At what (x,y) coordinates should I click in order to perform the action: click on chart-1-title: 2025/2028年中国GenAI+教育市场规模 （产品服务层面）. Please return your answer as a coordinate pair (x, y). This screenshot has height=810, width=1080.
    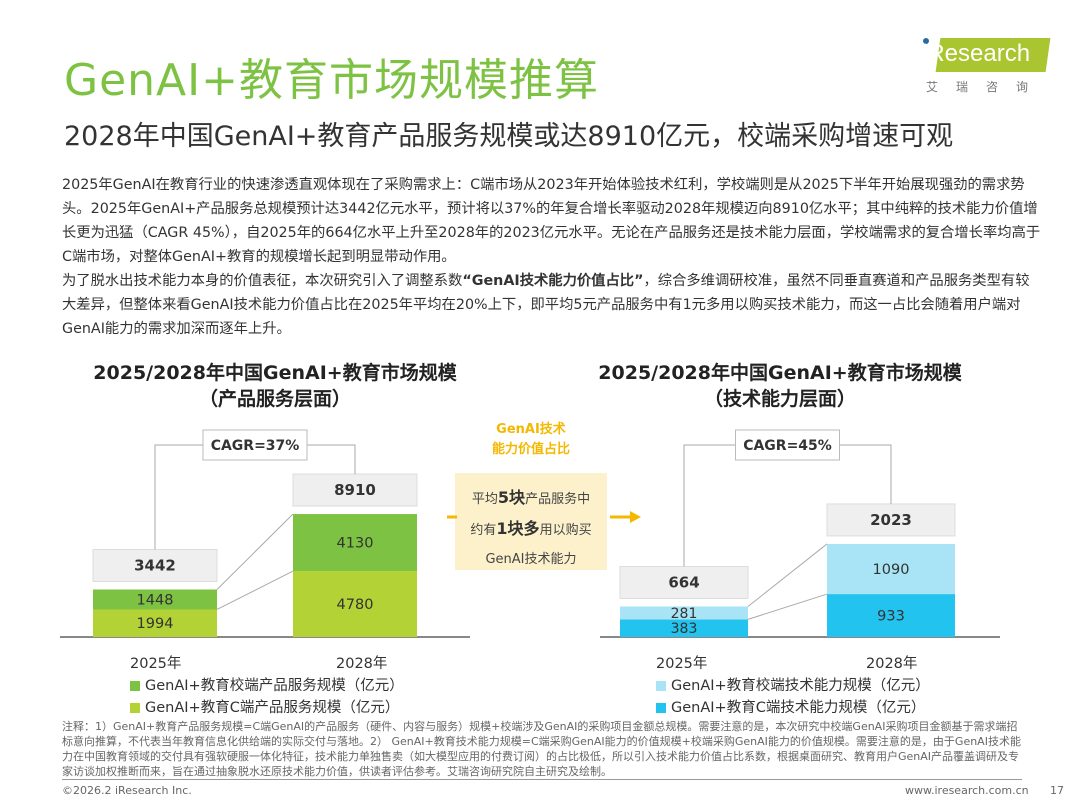
    Looking at the image, I should click on (275, 386).